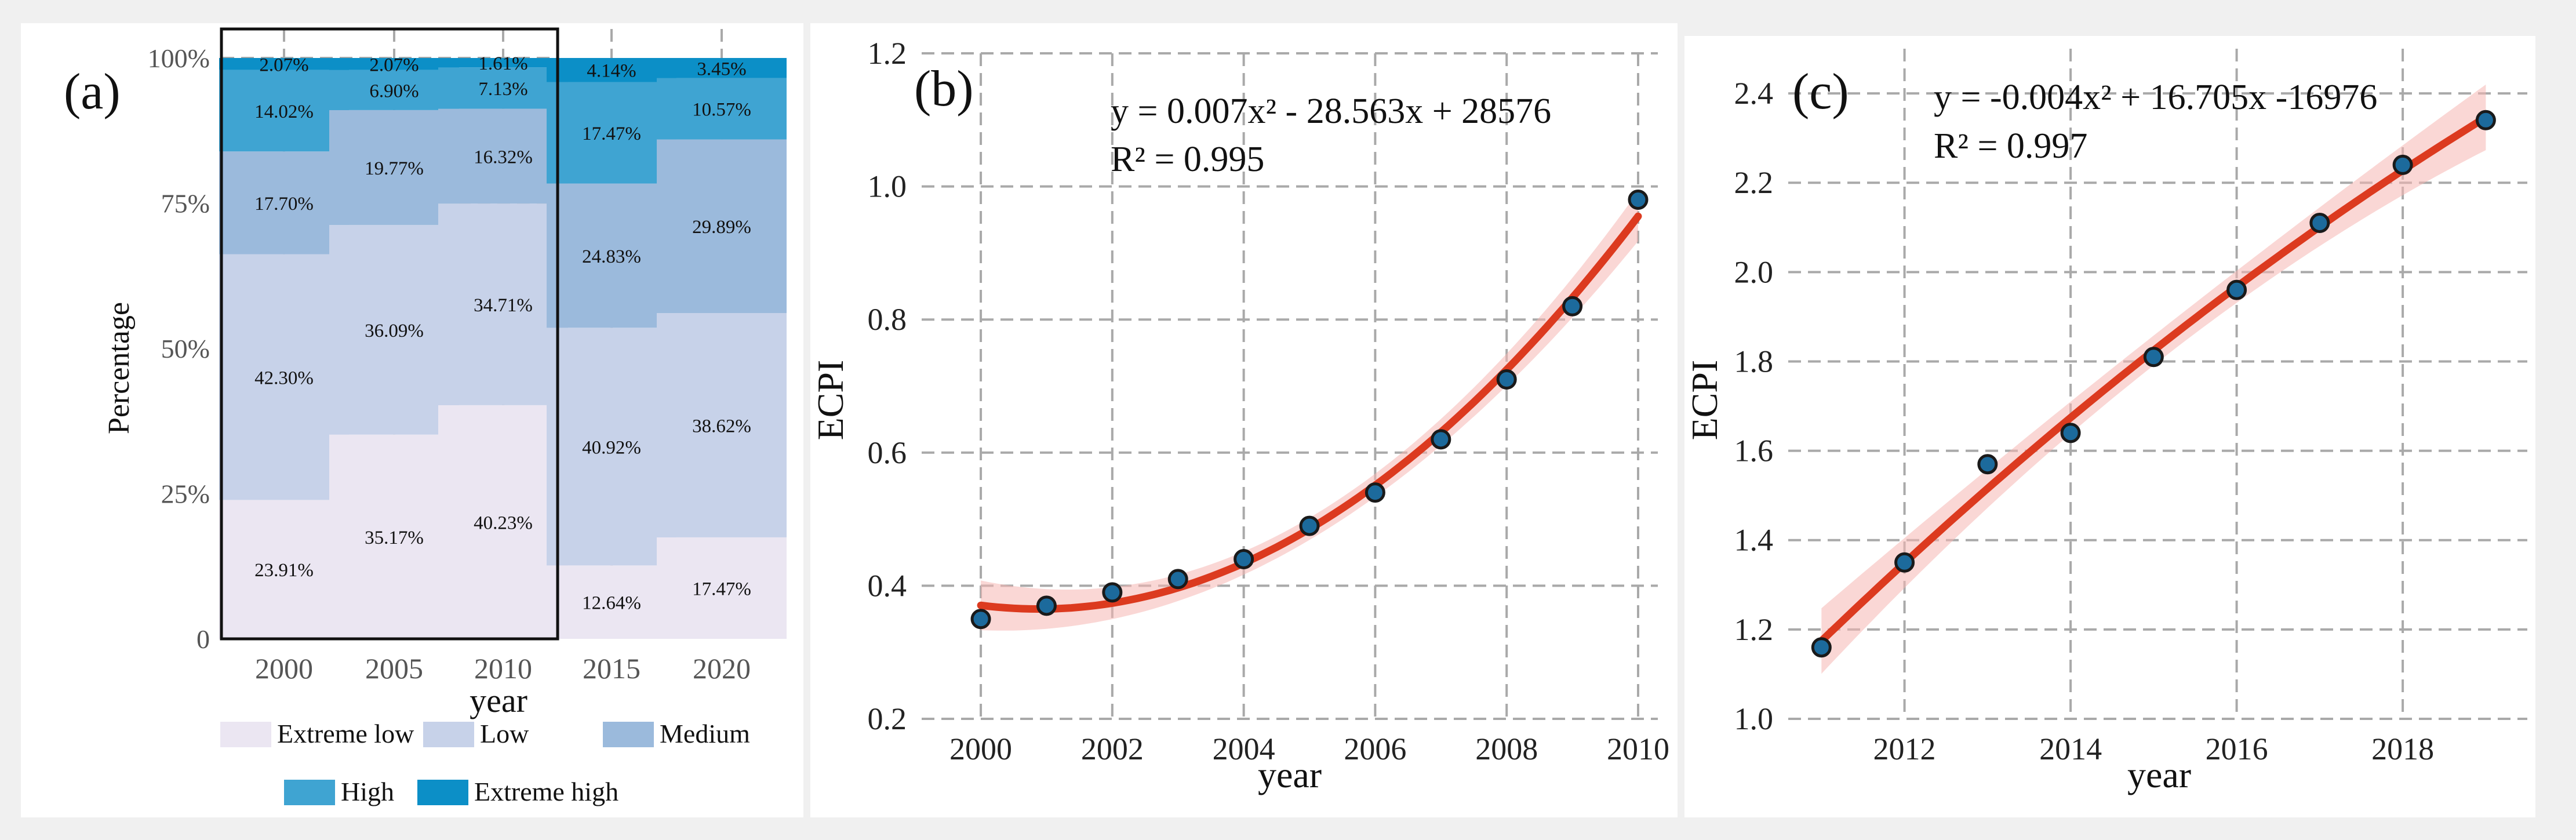 This screenshot has height=840, width=2576. What do you see at coordinates (1704, 401) in the screenshot?
I see `panel-c-ylabel: ECPI` at bounding box center [1704, 401].